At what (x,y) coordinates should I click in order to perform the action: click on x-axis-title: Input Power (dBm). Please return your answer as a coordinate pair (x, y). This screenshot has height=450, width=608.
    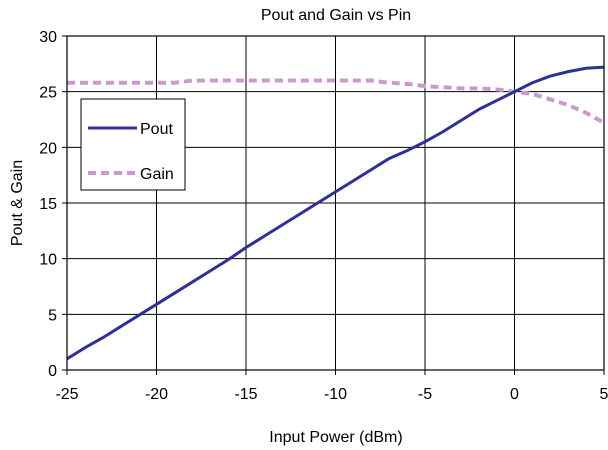
    Looking at the image, I should click on (335, 437).